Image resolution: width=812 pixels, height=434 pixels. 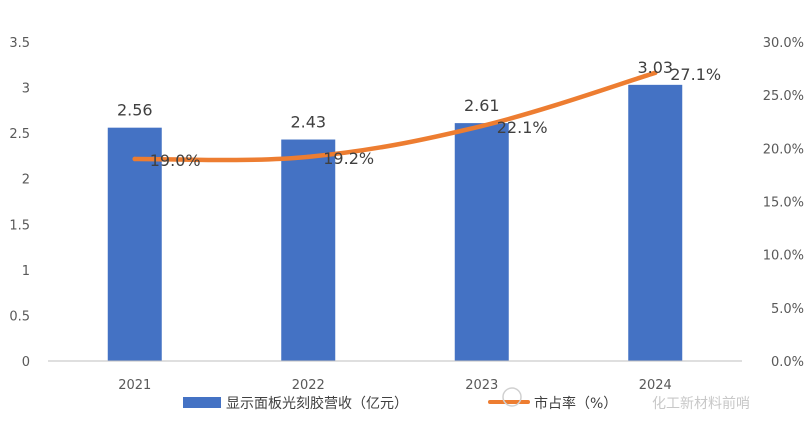 I want to click on line-series, so click(x=395, y=116).